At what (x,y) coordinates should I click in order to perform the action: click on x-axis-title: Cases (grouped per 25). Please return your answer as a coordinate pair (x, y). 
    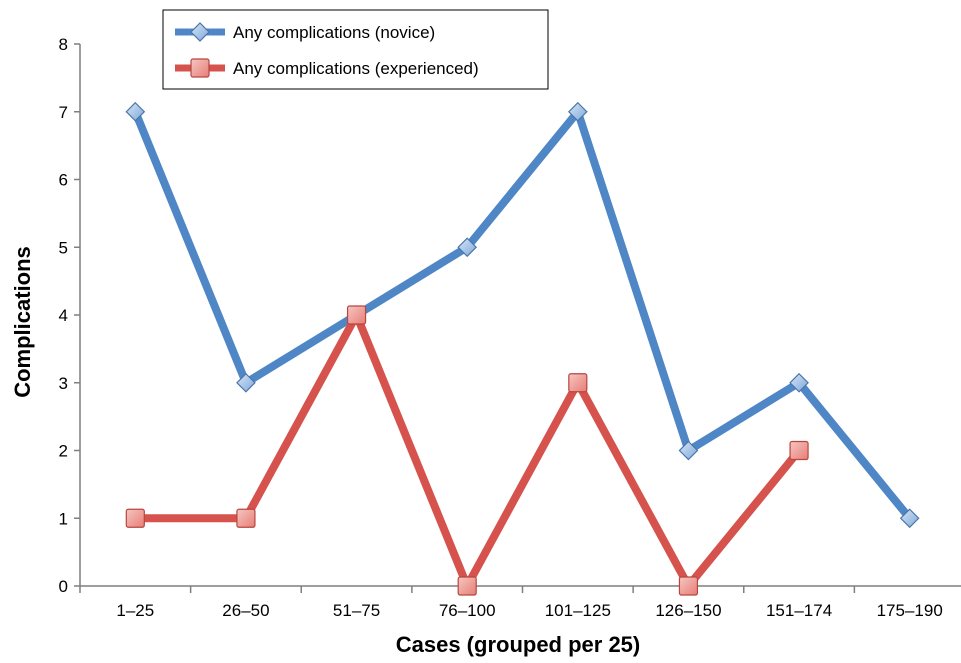
    Looking at the image, I should click on (518, 644).